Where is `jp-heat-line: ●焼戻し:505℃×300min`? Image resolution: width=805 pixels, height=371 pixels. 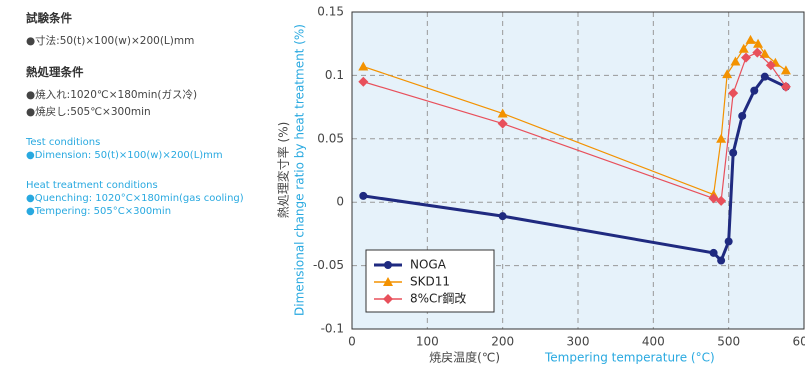
jp-heat-line: ●焼戻し:505℃×300min is located at coordinates (88, 112).